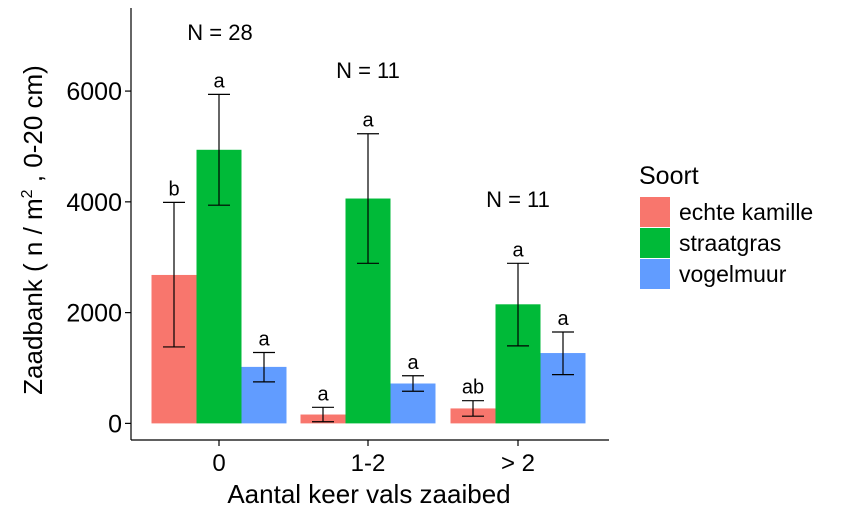  I want to click on y-tick-label: 6000, so click(94, 92).